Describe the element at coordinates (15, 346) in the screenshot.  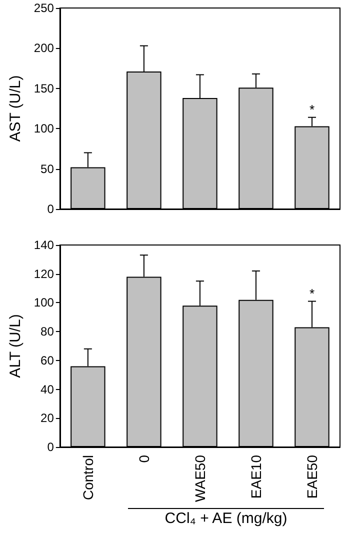
I see `y-axis-title: ALT (U/L)` at that location.